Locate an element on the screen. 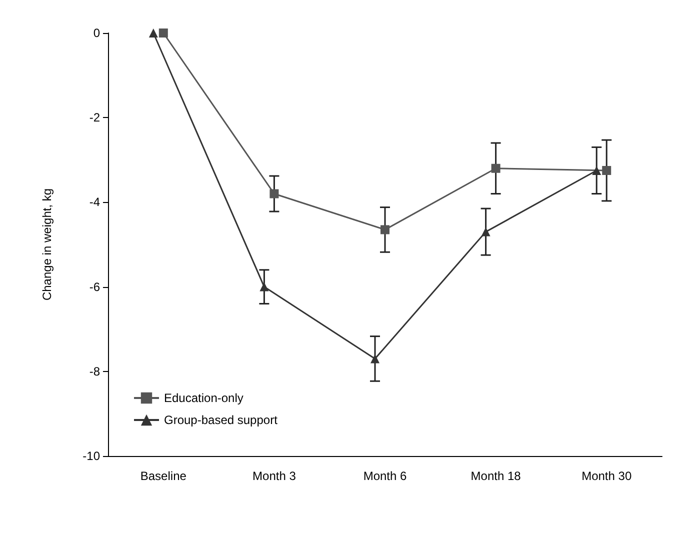 The width and height of the screenshot is (695, 534). legend-label: Education-only is located at coordinates (204, 398).